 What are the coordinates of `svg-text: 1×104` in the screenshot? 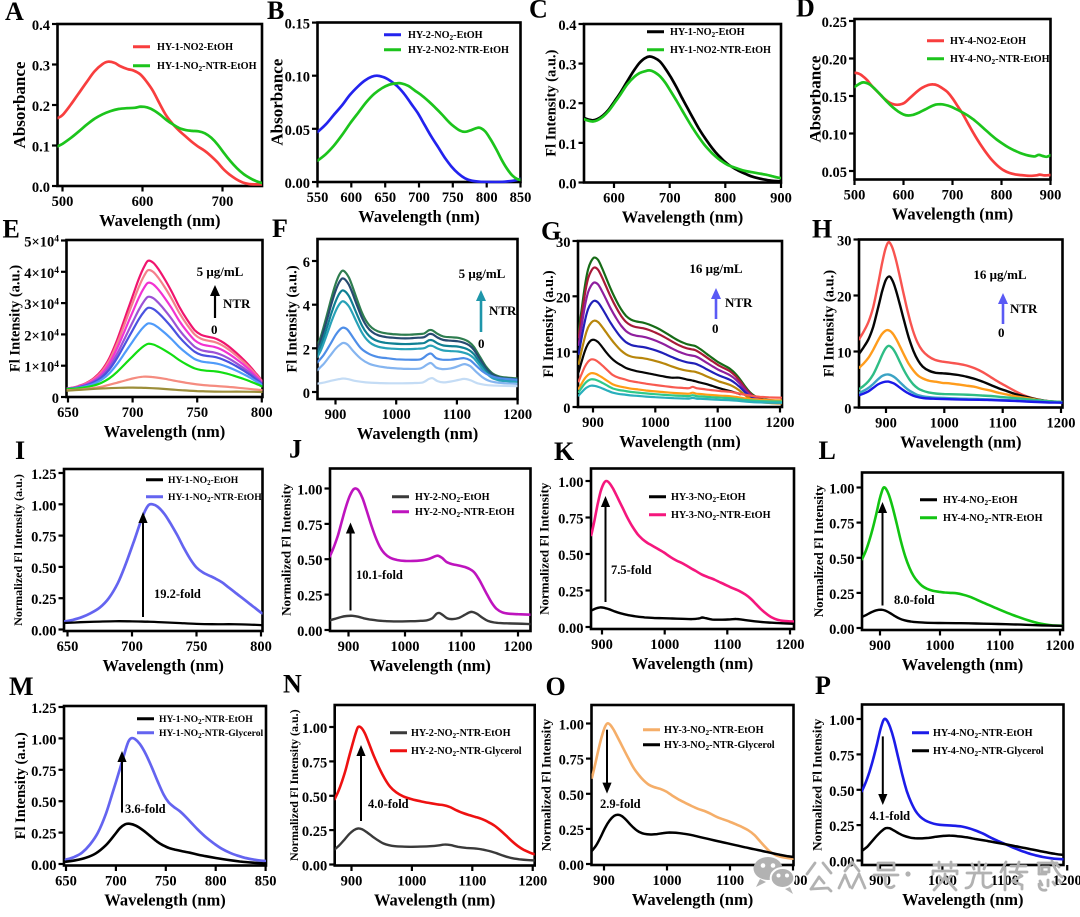 It's located at (41, 368).